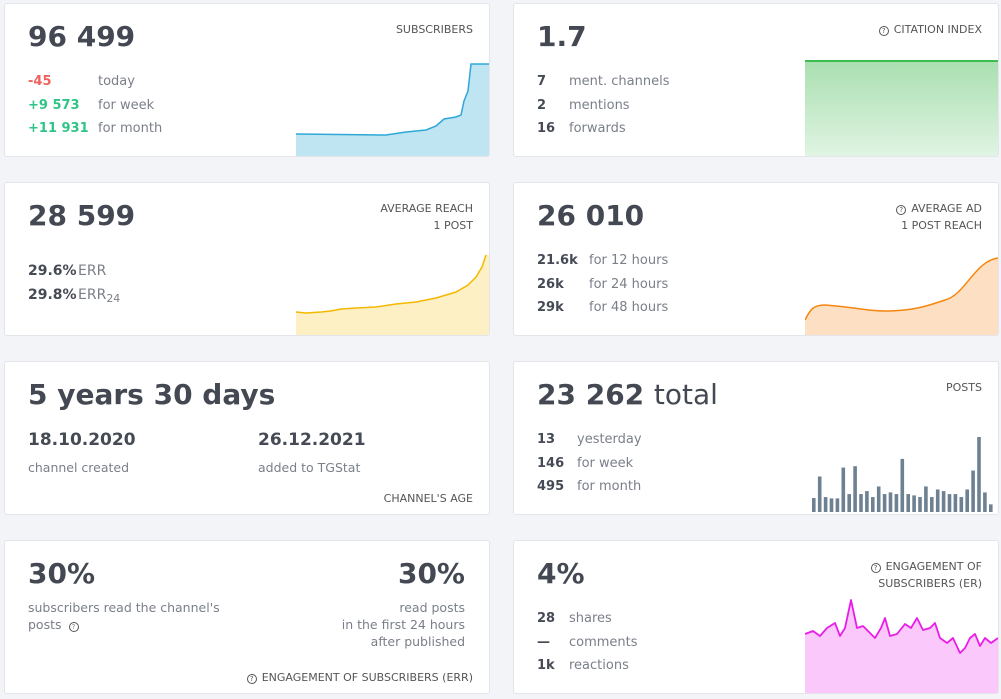  I want to click on week-value: +9 573, so click(54, 105).